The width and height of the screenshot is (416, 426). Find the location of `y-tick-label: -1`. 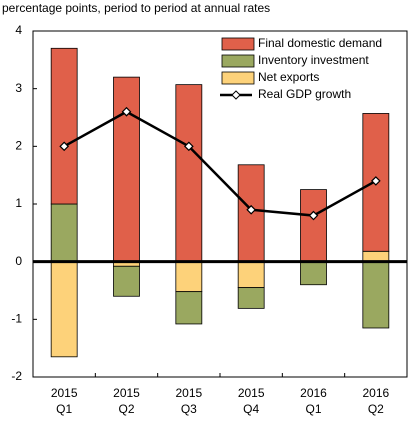

y-tick-label: -1 is located at coordinates (16, 319).